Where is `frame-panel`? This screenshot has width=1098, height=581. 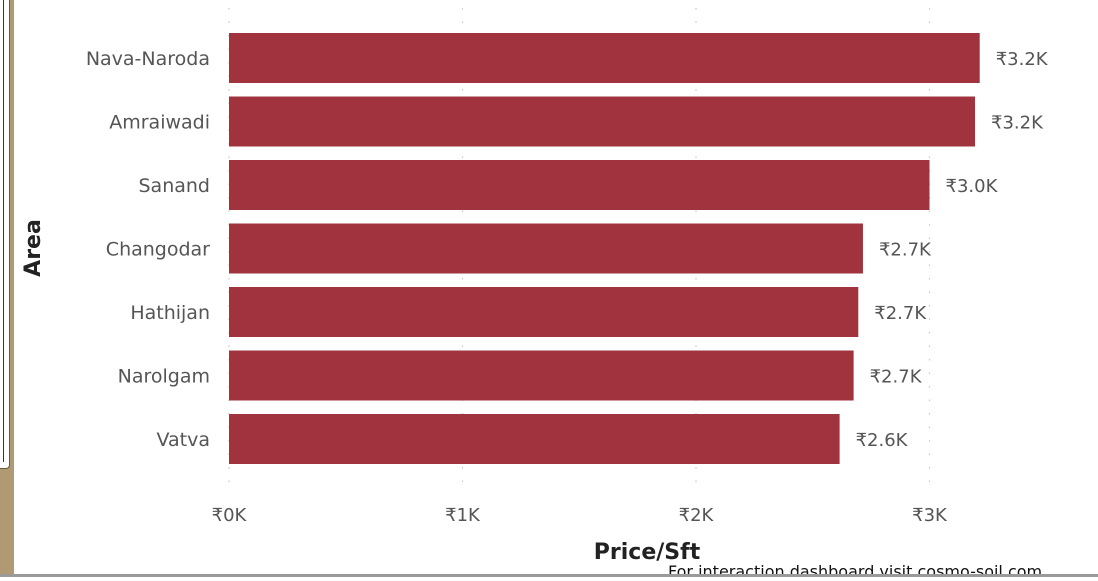
frame-panel is located at coordinates (5, 234).